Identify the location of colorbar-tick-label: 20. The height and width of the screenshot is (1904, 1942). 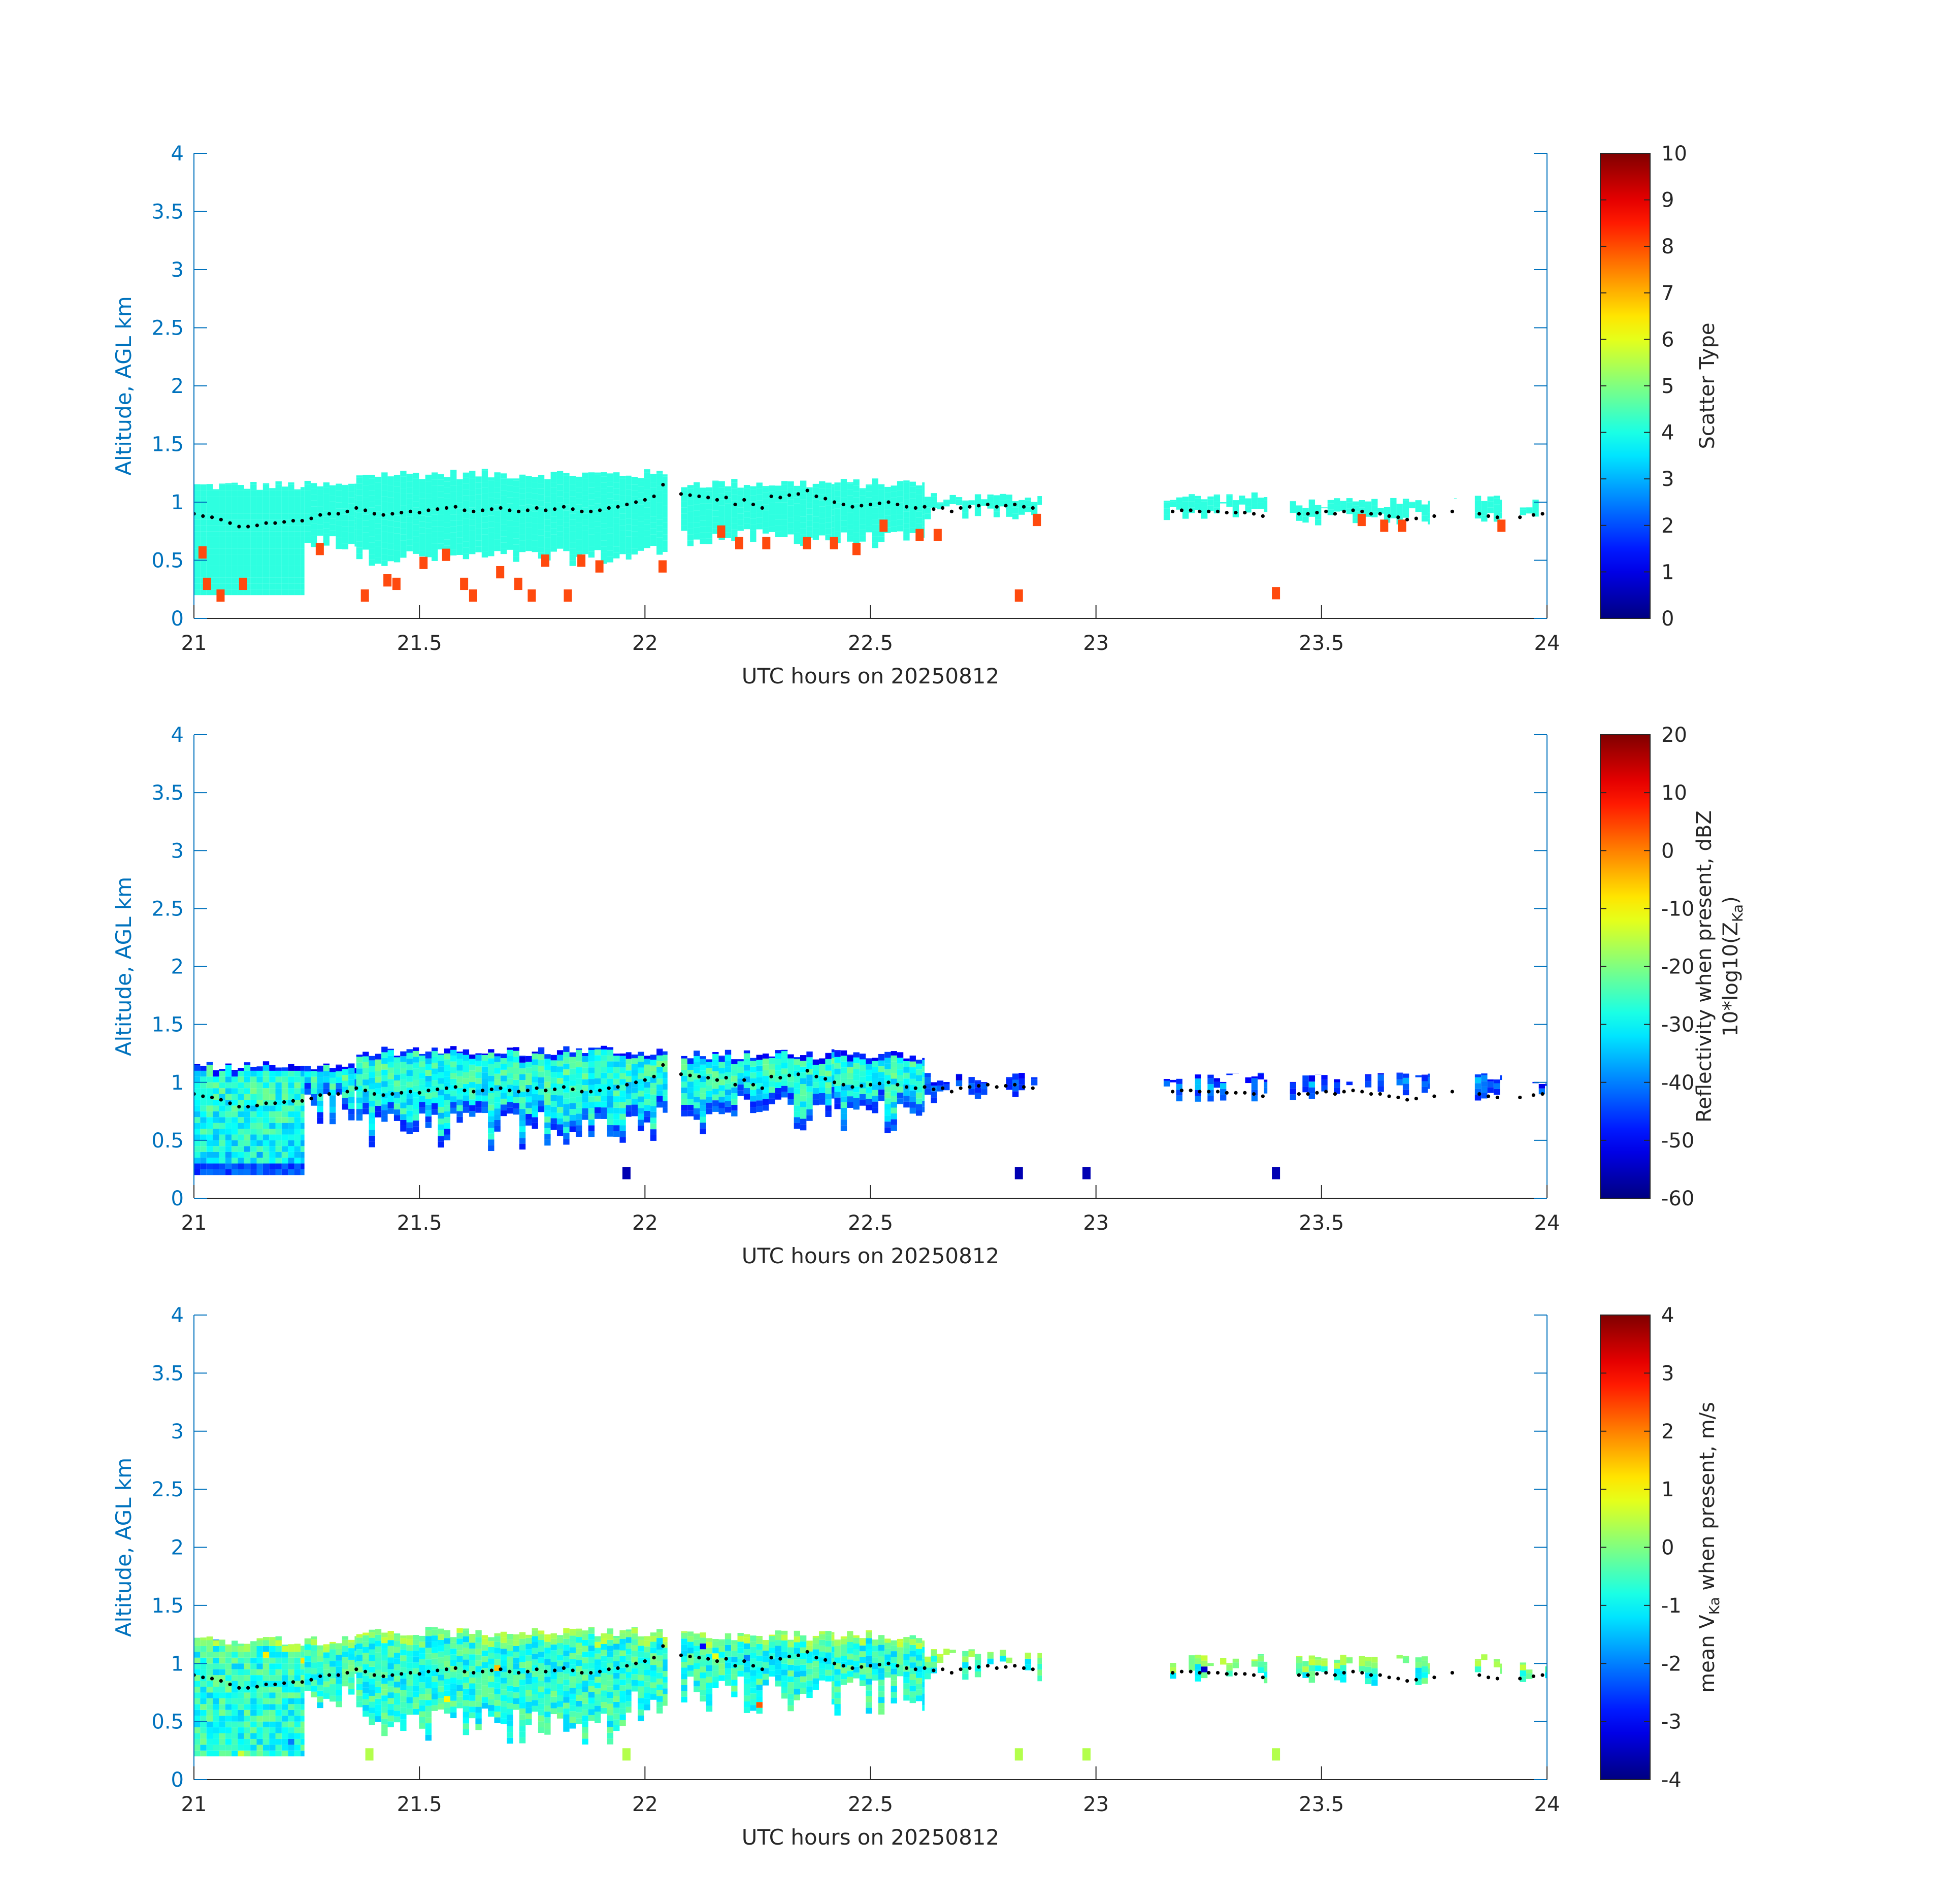
(1674, 736).